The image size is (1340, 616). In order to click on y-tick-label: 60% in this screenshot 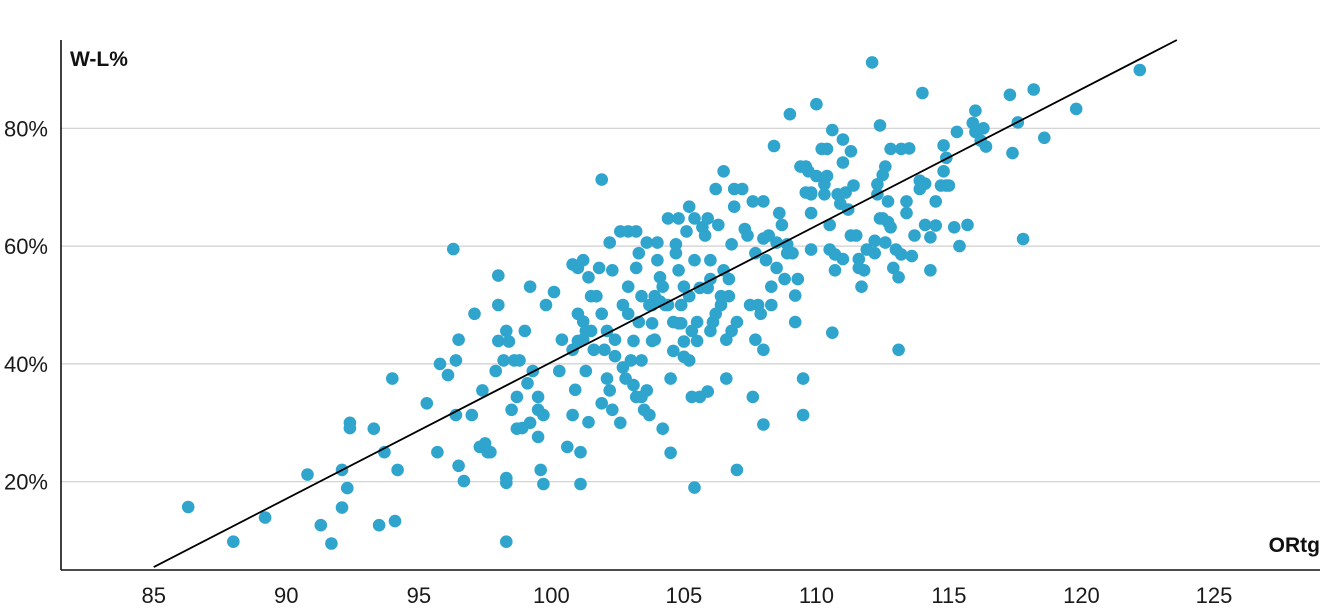, I will do `click(26, 246)`.